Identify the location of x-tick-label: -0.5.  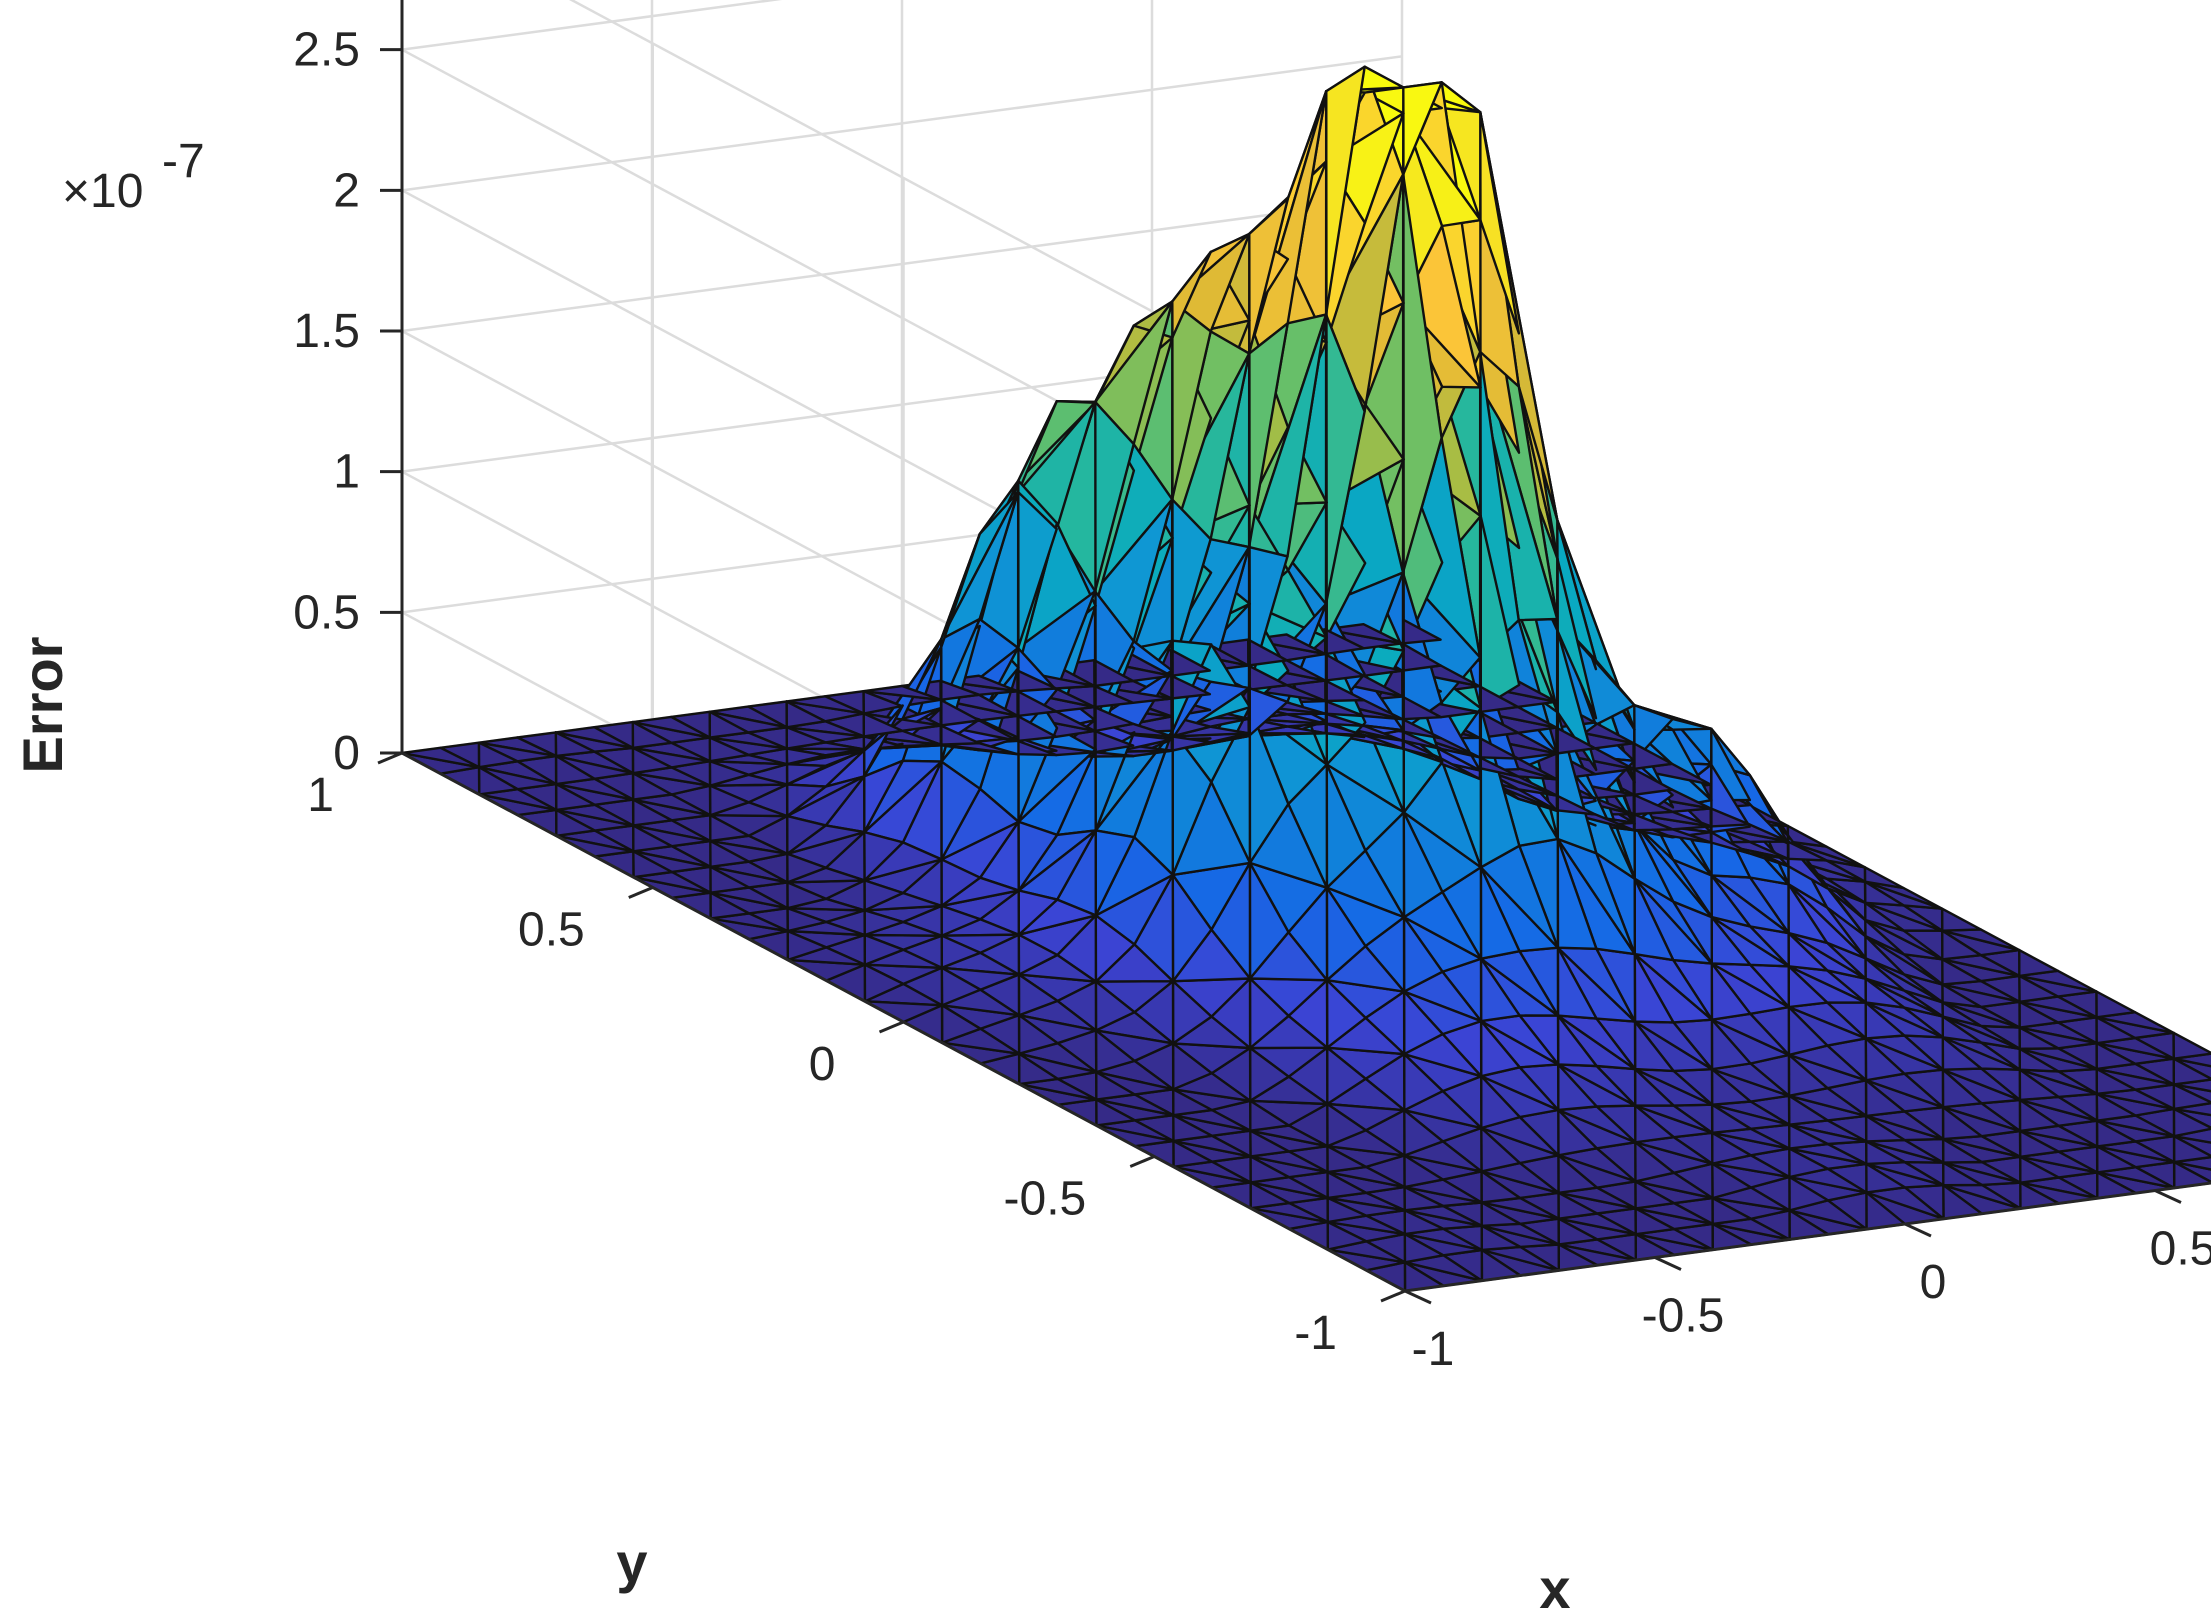
(1683, 1316).